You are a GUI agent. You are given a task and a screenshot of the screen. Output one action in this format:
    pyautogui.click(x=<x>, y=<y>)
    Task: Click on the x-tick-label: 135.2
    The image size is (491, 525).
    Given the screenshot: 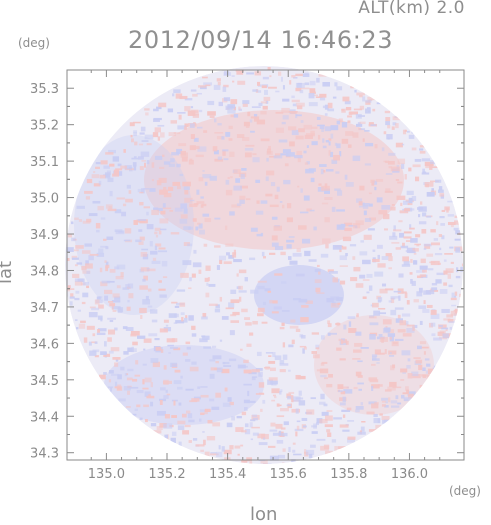 What is the action you would take?
    pyautogui.click(x=166, y=474)
    